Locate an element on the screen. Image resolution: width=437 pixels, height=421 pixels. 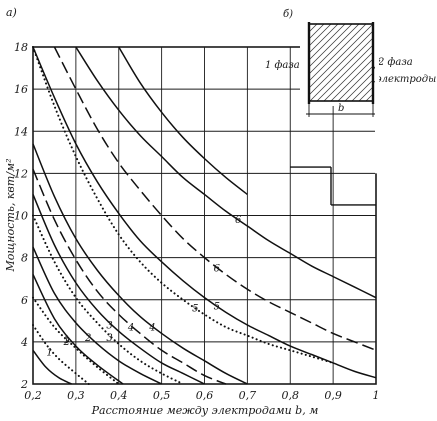
phase2-label: 2 фаза is located at coordinates (395, 62).